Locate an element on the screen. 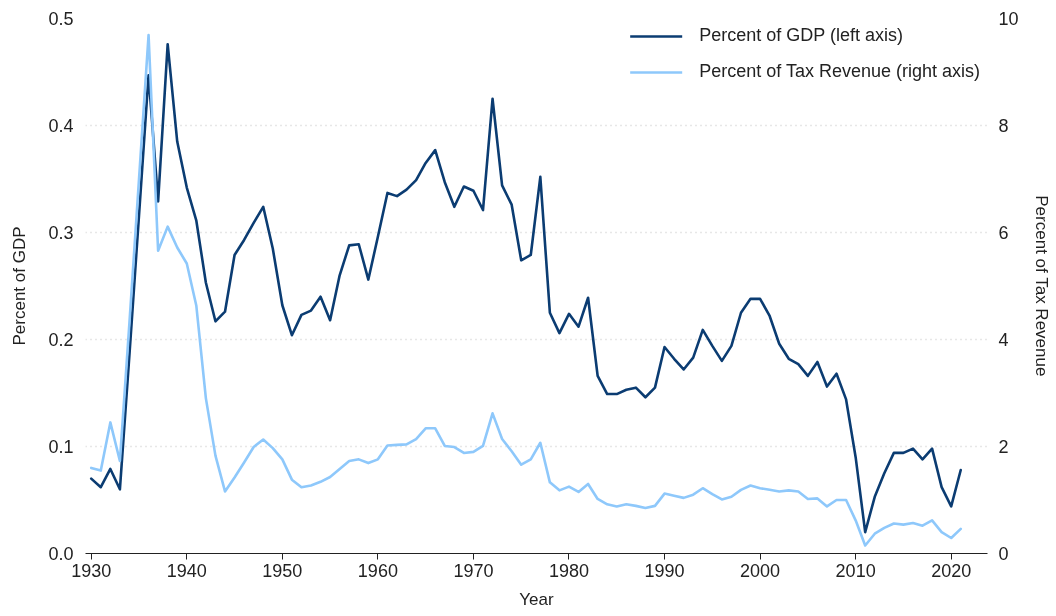 This screenshot has width=1056, height=616. y2-tick-label: 2 is located at coordinates (1003, 447).